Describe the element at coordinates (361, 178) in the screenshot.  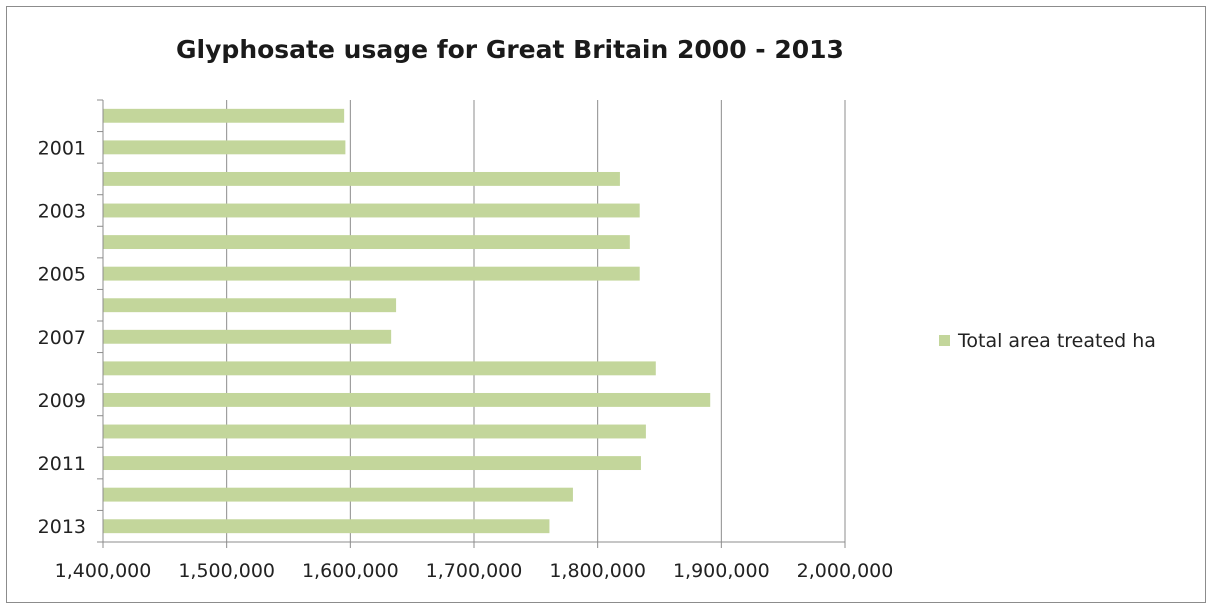
I see `bar-2002` at that location.